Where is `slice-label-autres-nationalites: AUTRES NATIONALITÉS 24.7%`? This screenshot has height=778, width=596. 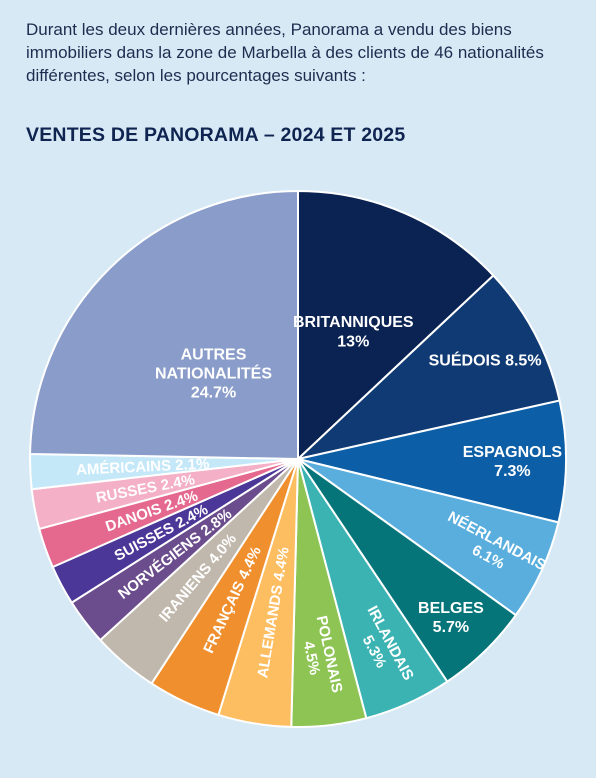
slice-label-autres-nationalites: AUTRES NATIONALITÉS 24.7% is located at coordinates (213, 373).